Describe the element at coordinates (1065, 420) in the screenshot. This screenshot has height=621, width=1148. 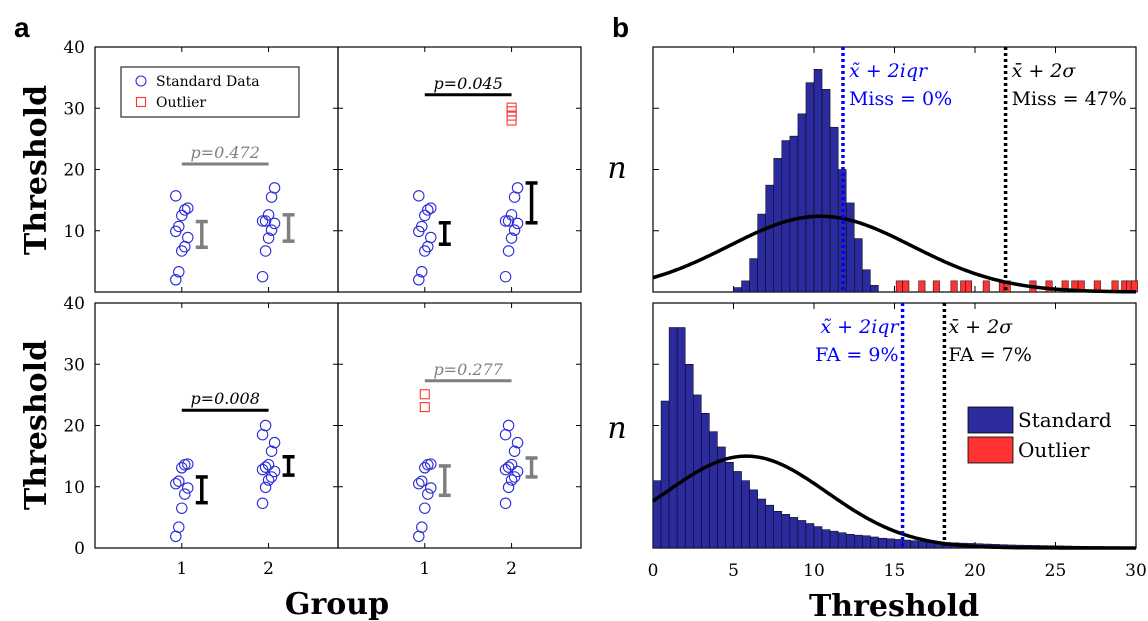
I see `legend-label-standard: Standard` at that location.